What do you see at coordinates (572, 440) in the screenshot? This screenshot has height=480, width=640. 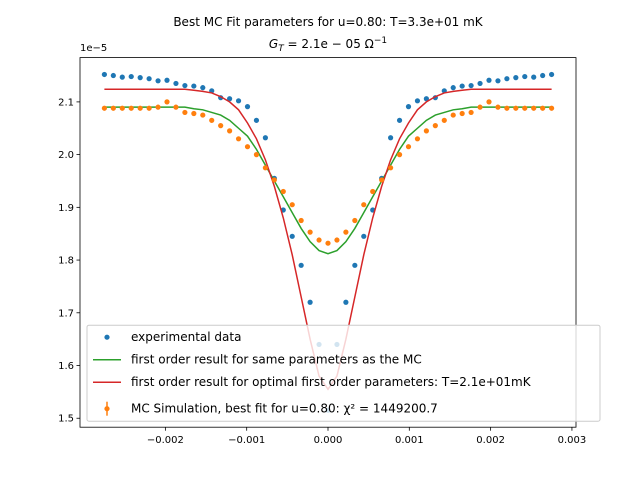 I see `x-tick-label: 0.003` at bounding box center [572, 440].